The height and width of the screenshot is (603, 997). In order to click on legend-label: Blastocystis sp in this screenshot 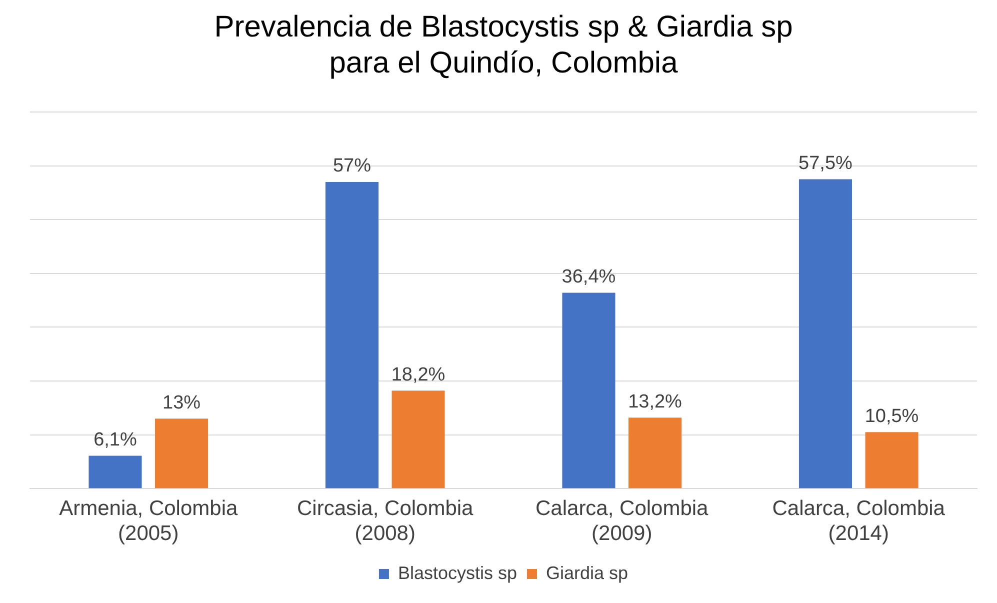, I will do `click(458, 572)`.